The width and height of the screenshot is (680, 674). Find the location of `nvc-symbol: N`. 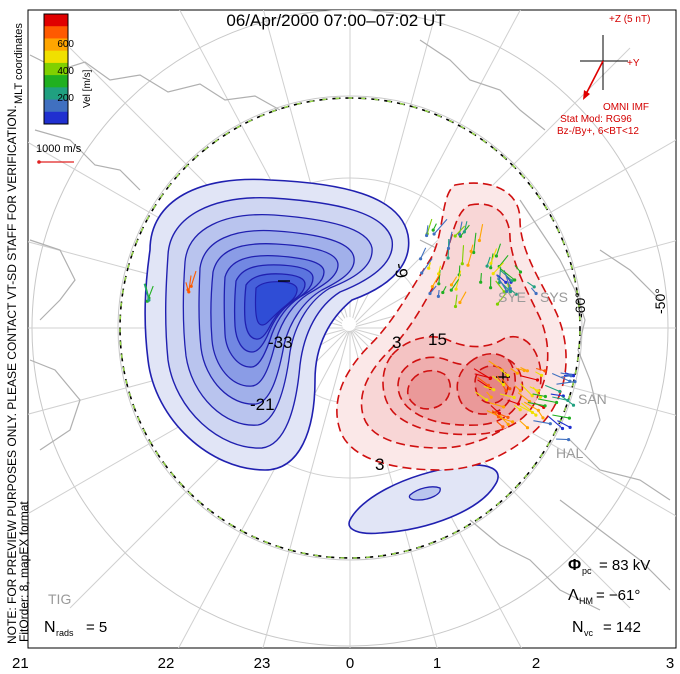

nvc-symbol: N is located at coordinates (578, 627).